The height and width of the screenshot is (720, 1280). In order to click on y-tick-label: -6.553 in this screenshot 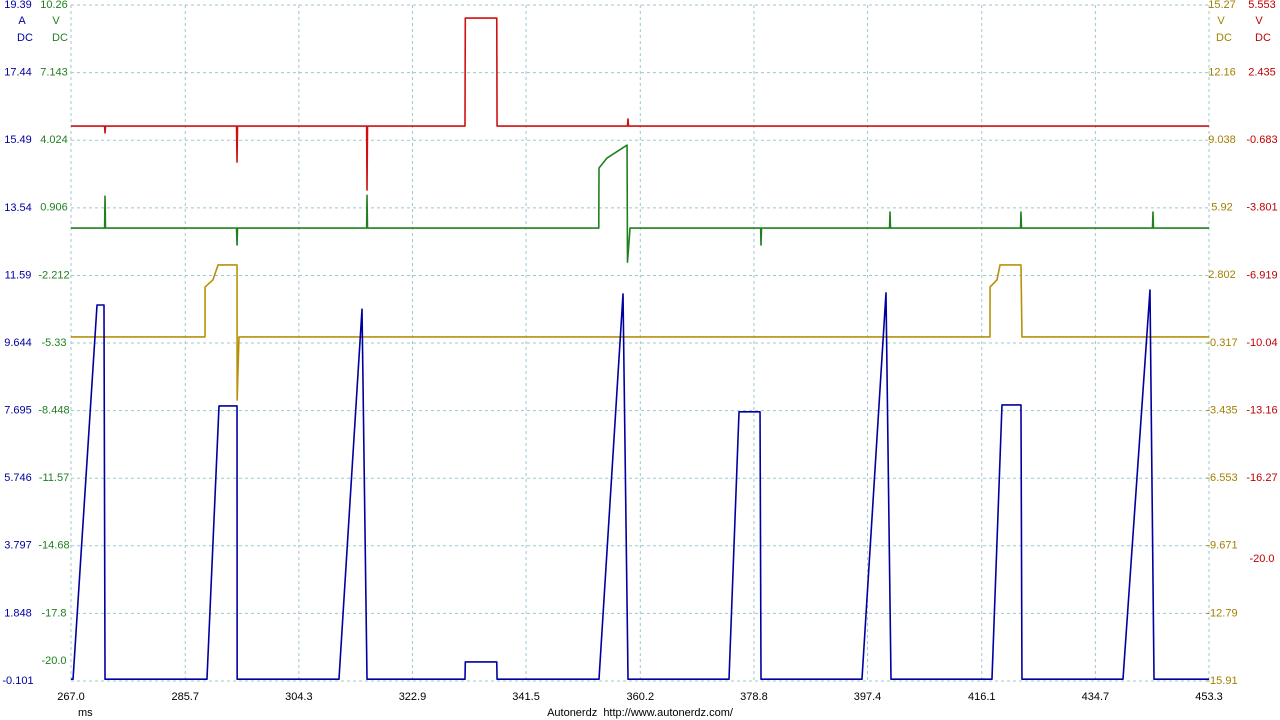, I will do `click(1221, 478)`.